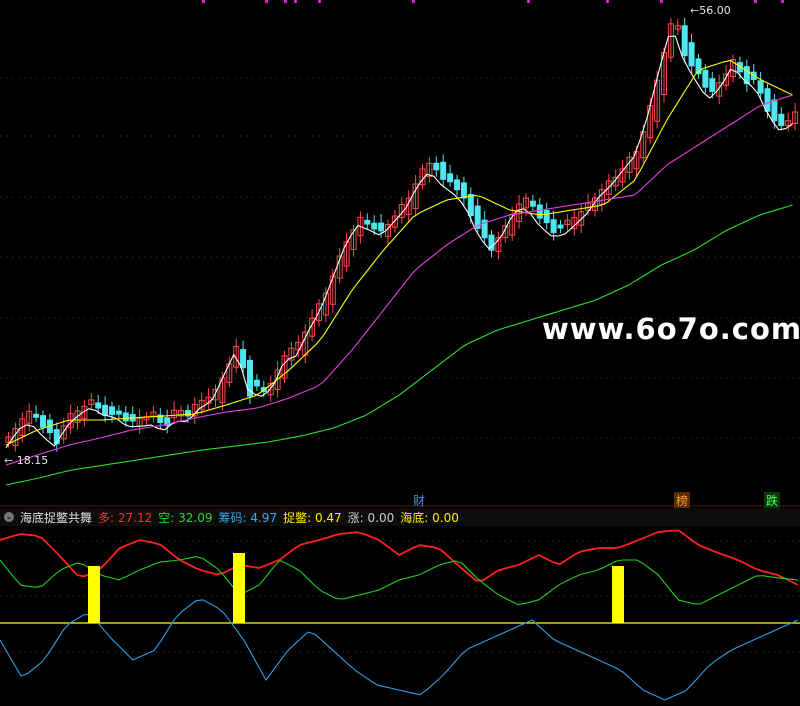 Image resolution: width=800 pixels, height=706 pixels. What do you see at coordinates (248, 517) in the screenshot?
I see `indicator-value-chouma: 筹码: 4.97` at bounding box center [248, 517].